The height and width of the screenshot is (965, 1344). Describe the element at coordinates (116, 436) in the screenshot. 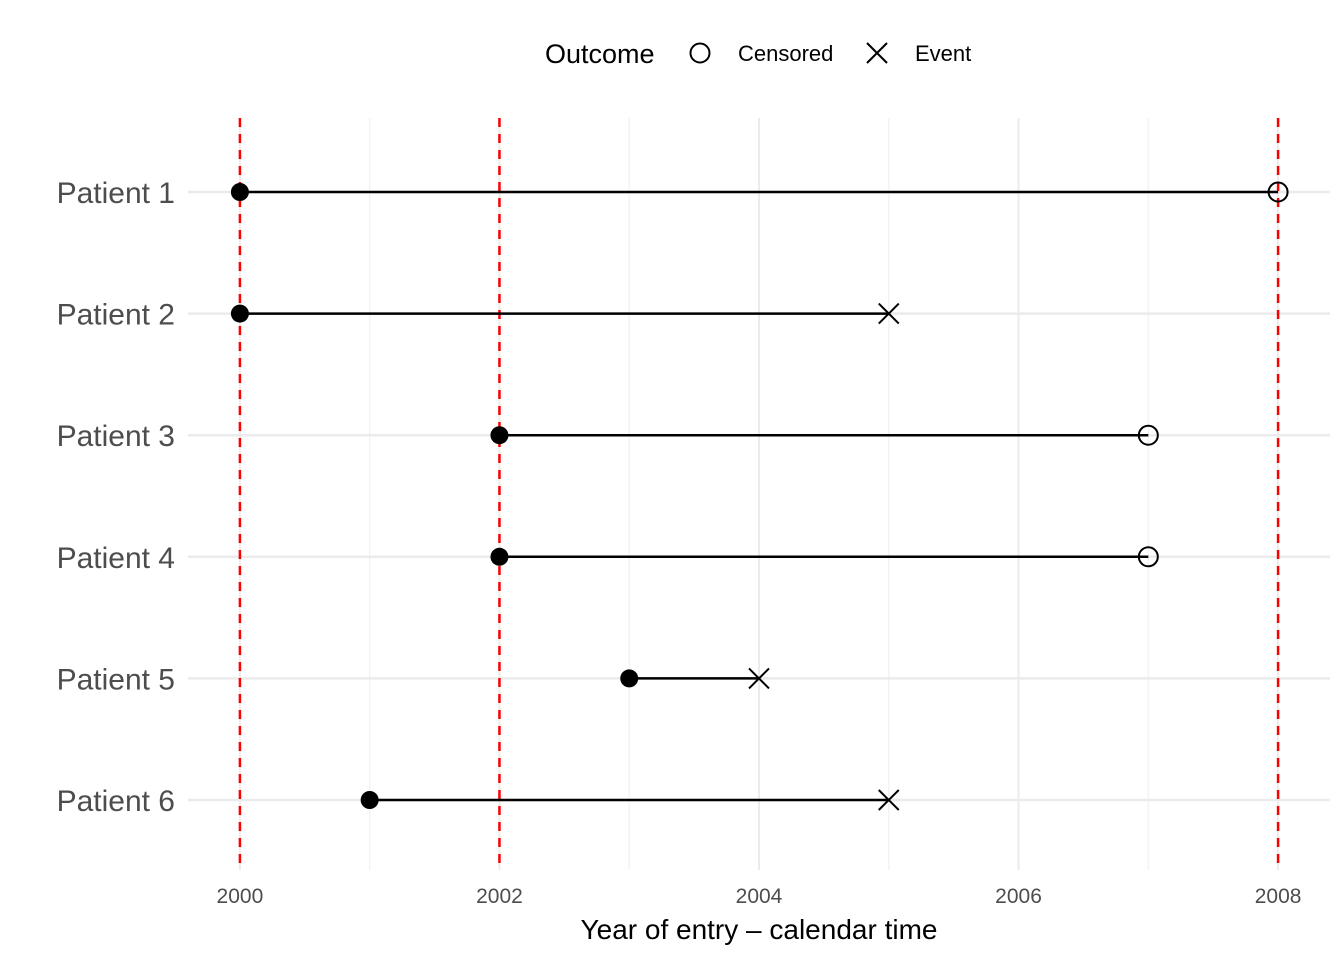

I see `y-tick-label: Patient 3` at that location.